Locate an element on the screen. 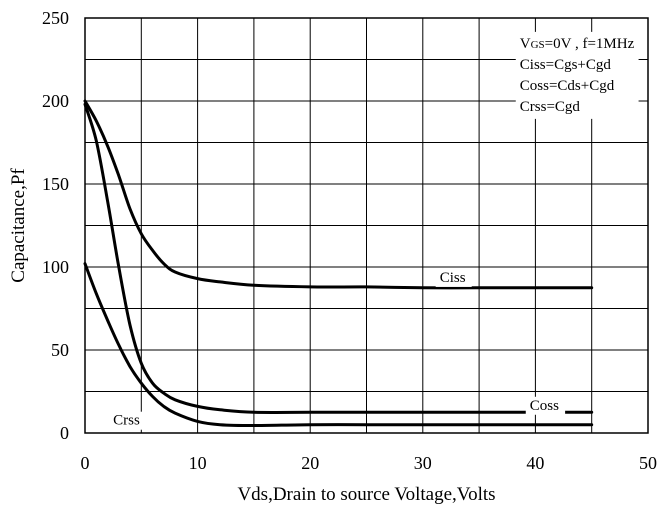 This screenshot has height=510, width=661. x-tick-label: 30 is located at coordinates (423, 463).